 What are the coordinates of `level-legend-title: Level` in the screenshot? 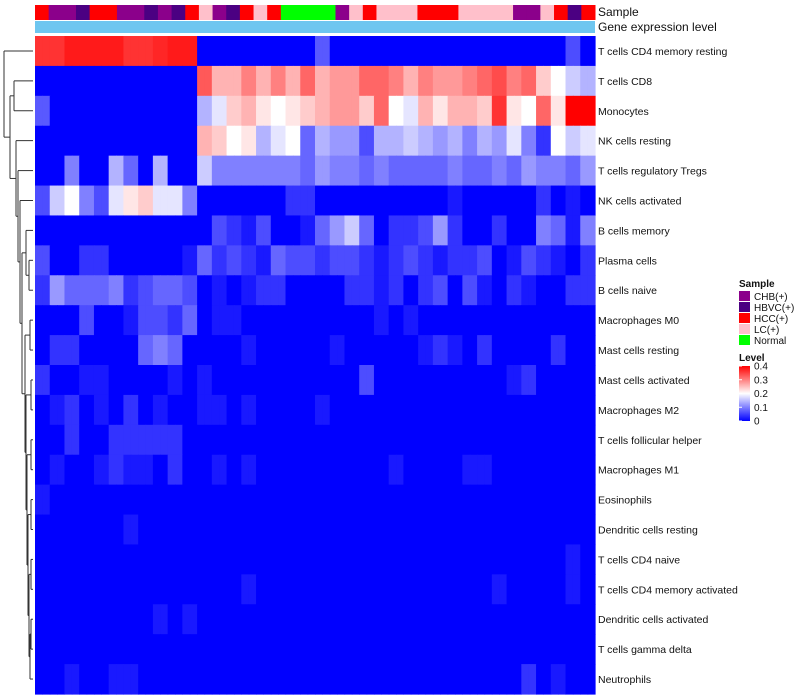 It's located at (752, 358).